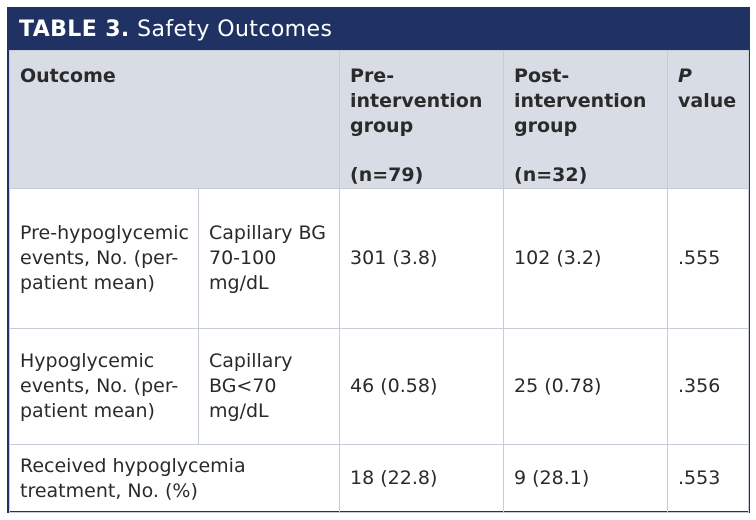 The height and width of the screenshot is (520, 756). I want to click on table-title-bar: TABLE 3. Safety Outcomes, so click(378, 29).